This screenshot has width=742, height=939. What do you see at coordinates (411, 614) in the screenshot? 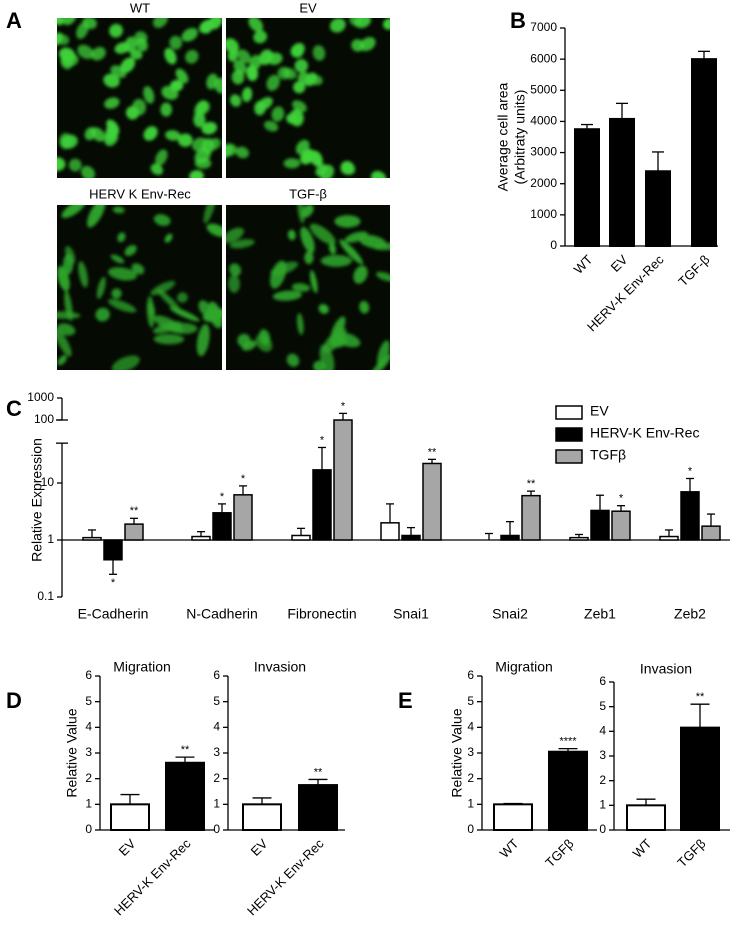
I see `x-tick-label: Snai1` at bounding box center [411, 614].